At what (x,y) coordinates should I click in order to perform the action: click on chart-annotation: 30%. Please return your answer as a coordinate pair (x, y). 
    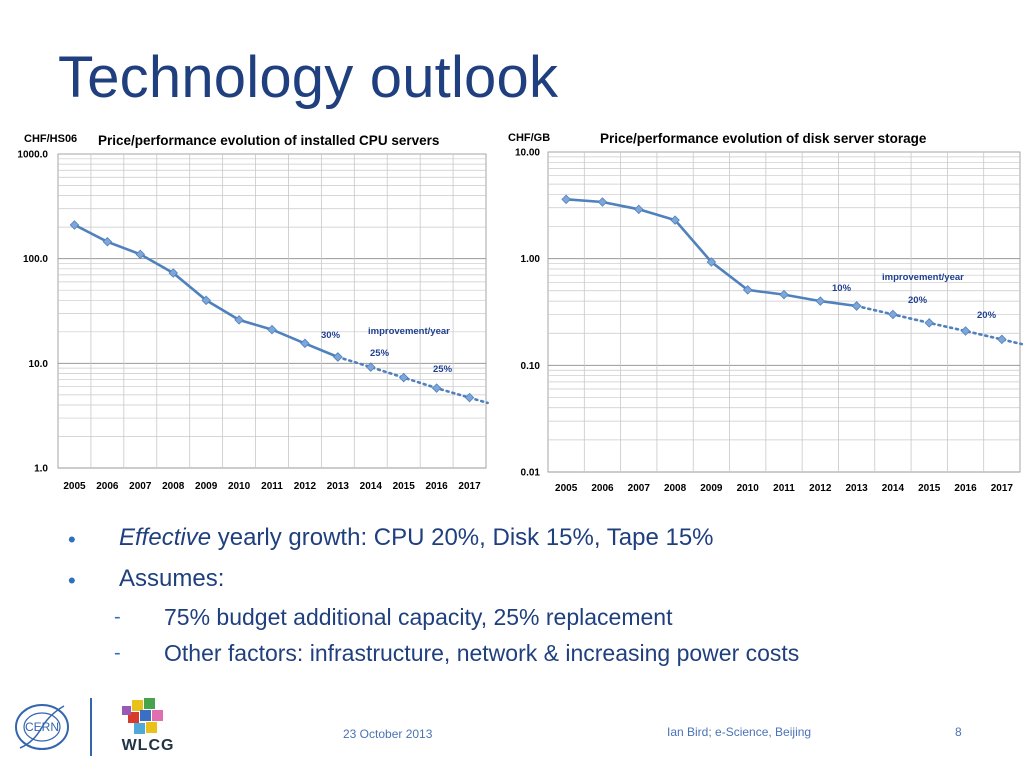
    Looking at the image, I should click on (331, 335).